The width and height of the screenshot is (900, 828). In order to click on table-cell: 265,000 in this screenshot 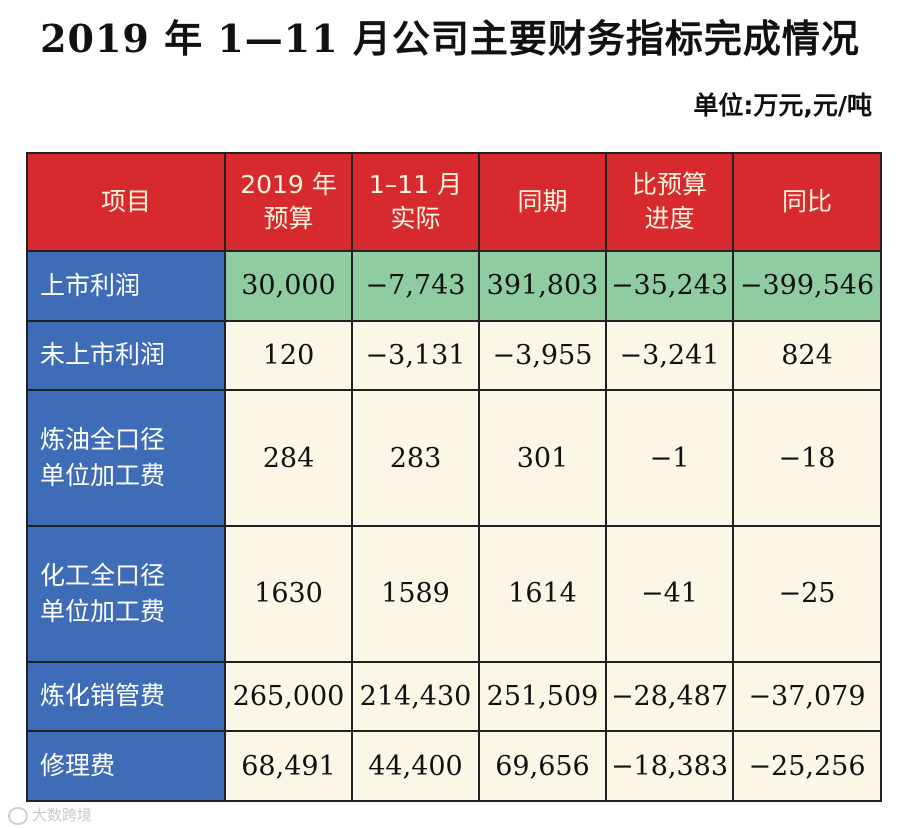, I will do `click(288, 696)`.